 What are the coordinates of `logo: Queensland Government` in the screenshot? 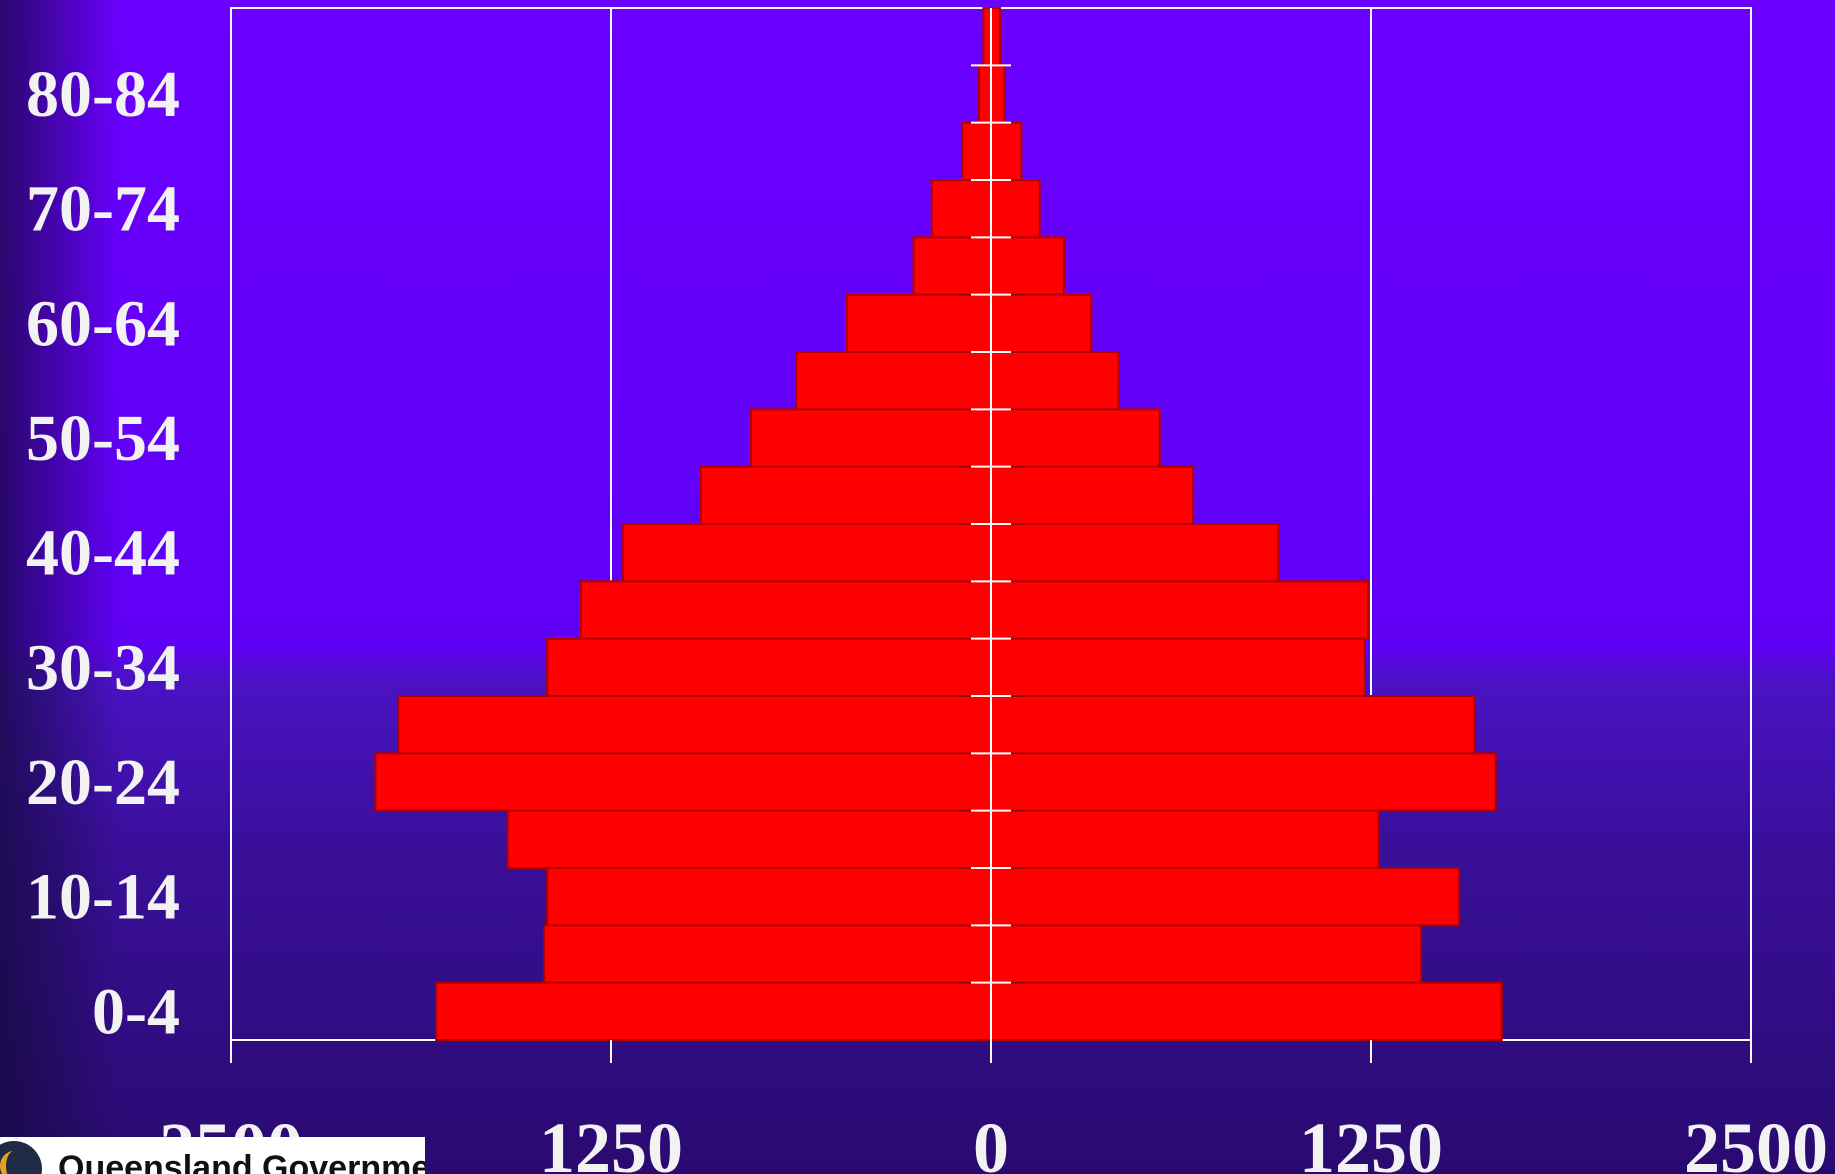 It's located at (212, 1155).